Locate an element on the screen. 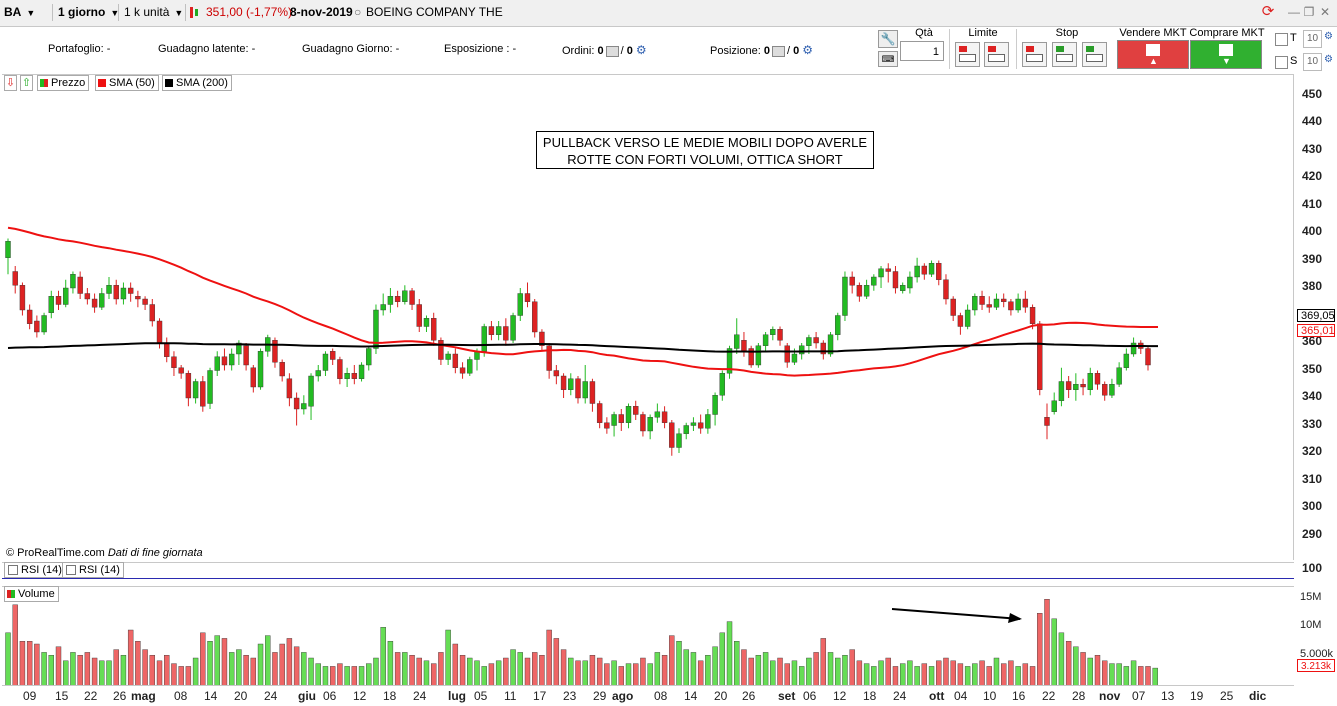  keyboard-icon: ⌨ is located at coordinates (888, 59).